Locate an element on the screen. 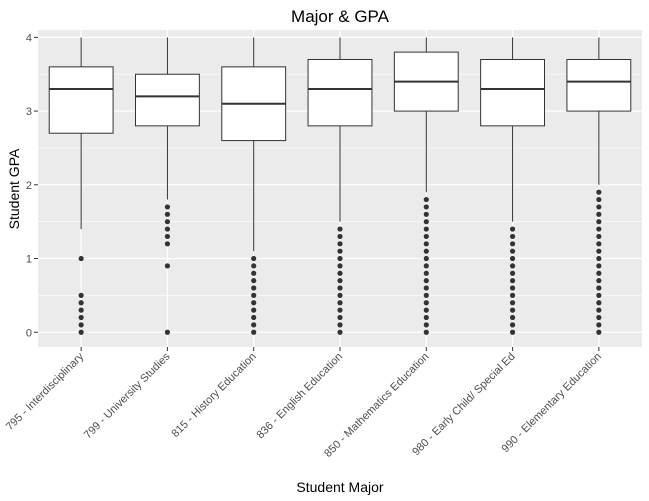  y-tick-label: 4 is located at coordinates (29, 38).